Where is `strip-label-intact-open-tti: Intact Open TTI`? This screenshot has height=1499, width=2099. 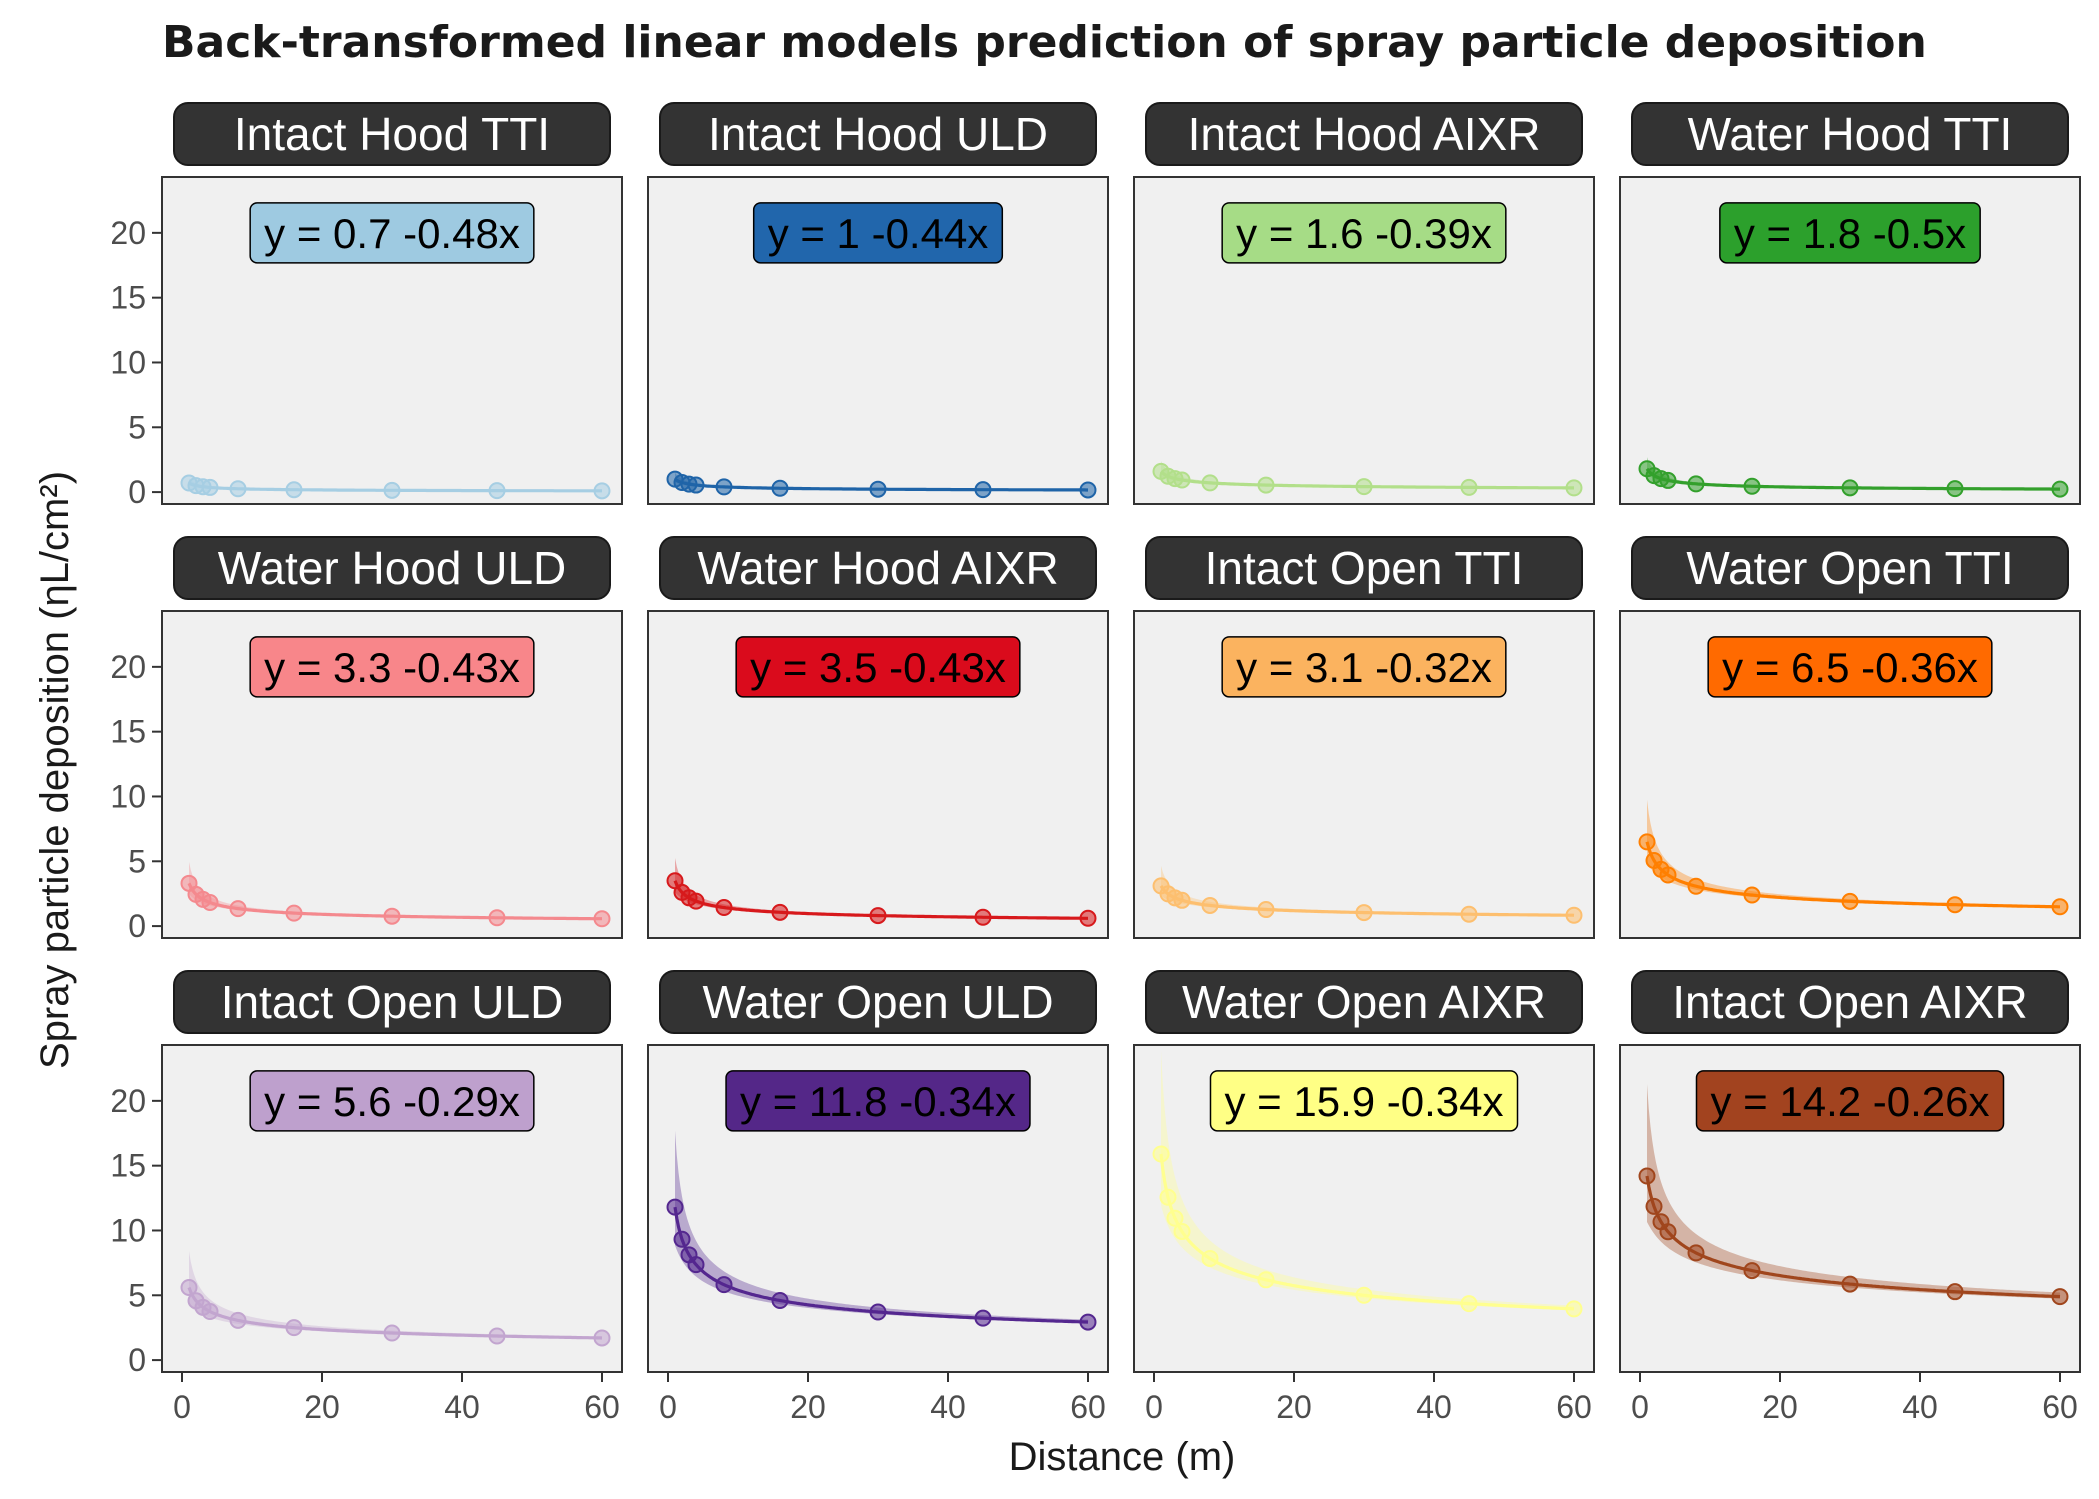 strip-label-intact-open-tti: Intact Open TTI is located at coordinates (1364, 568).